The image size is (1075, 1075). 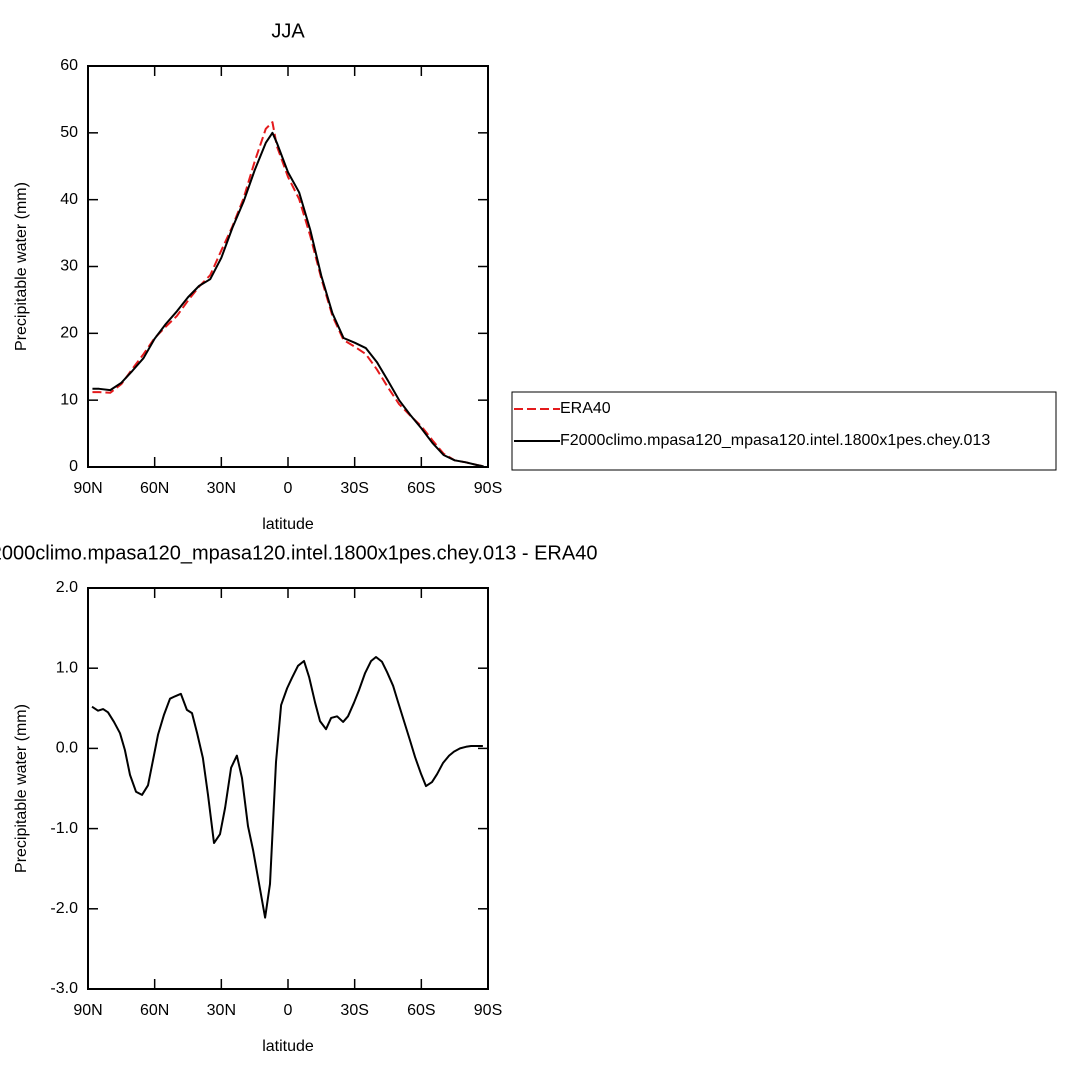 I want to click on chart-title: JJA, so click(x=288, y=31).